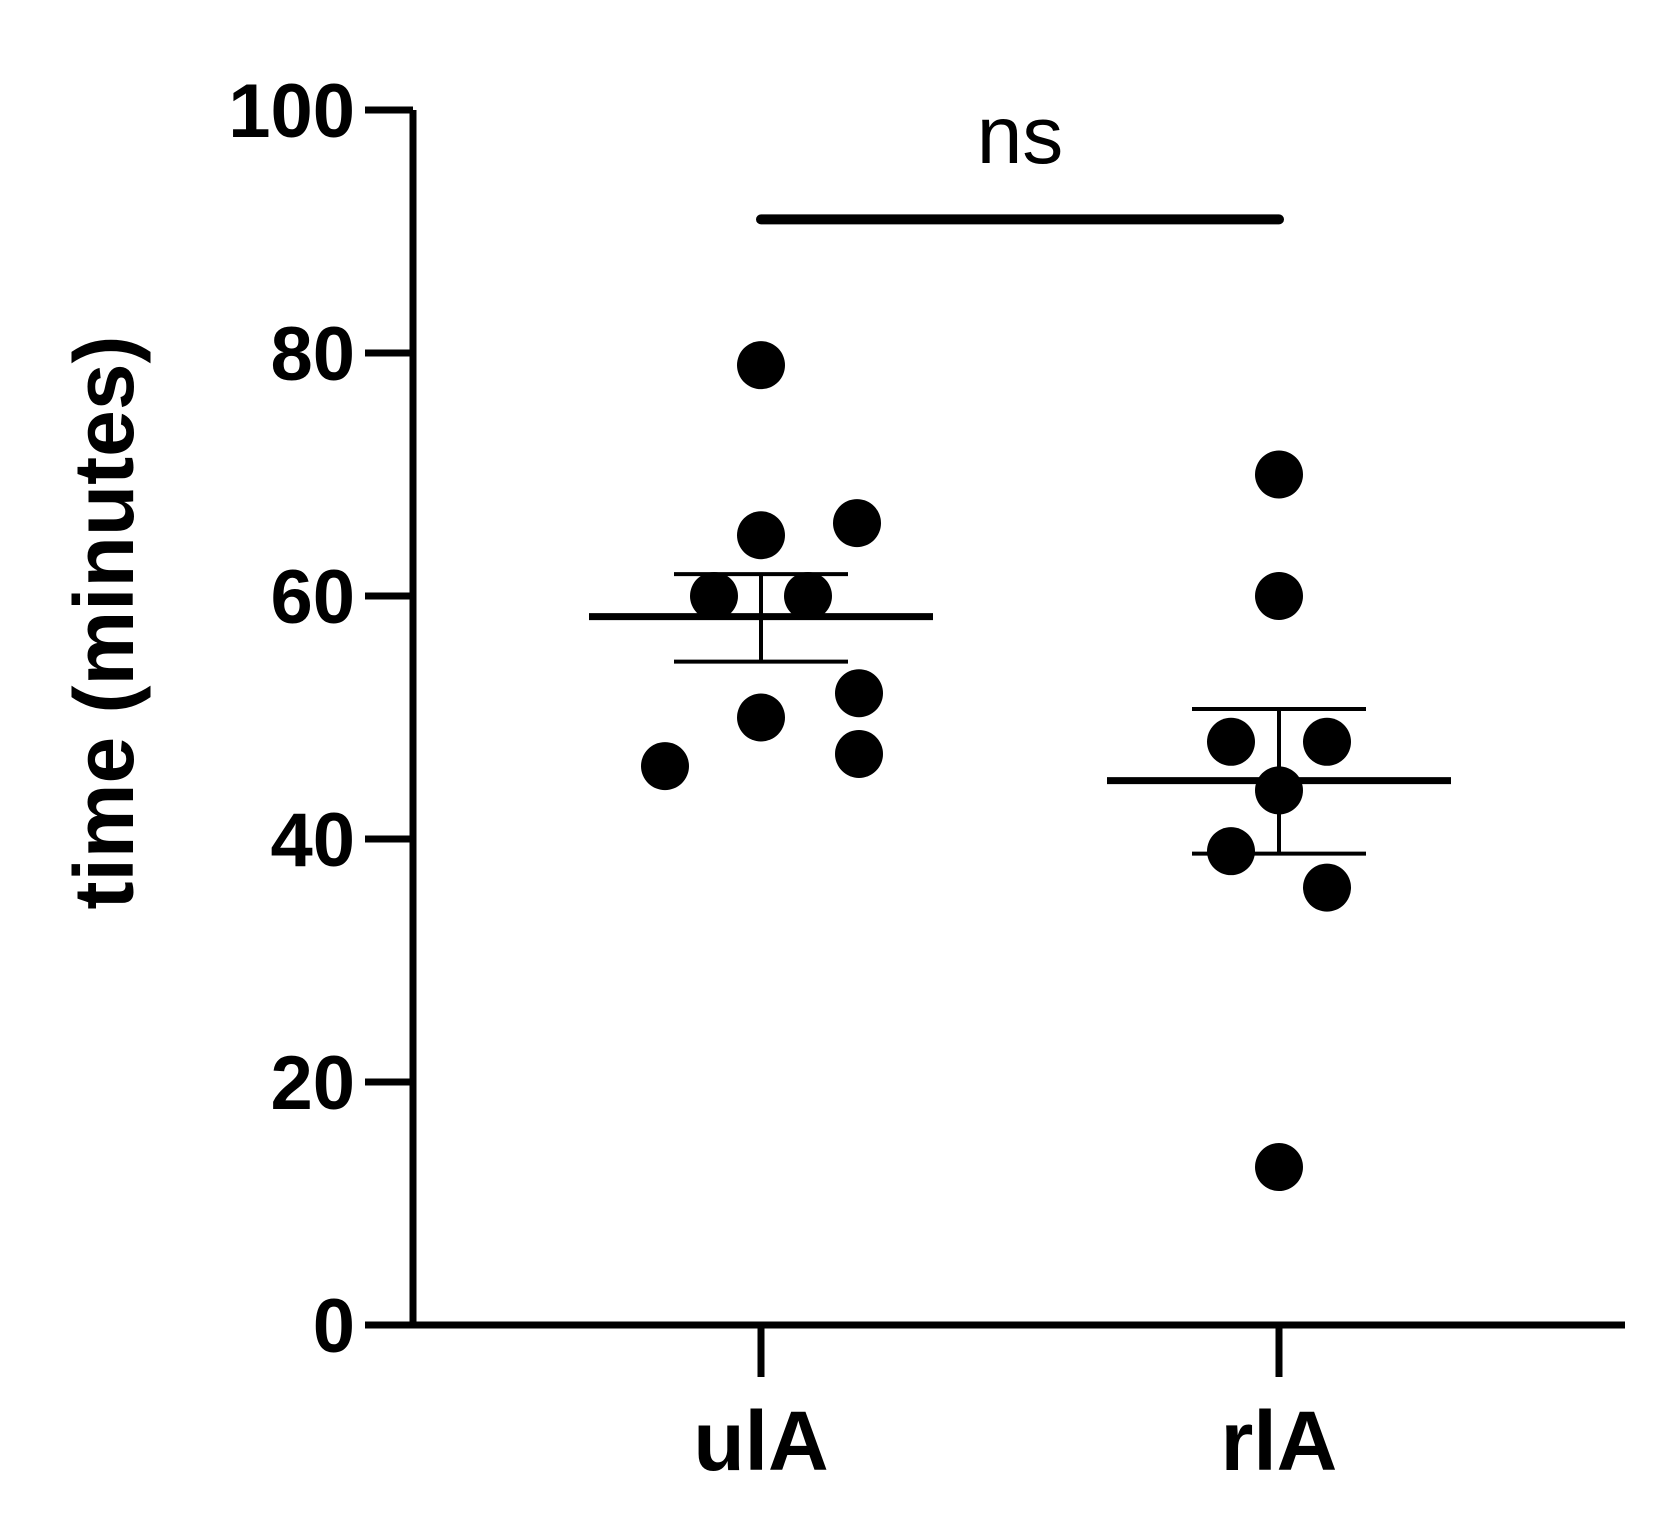 The height and width of the screenshot is (1518, 1672). Describe the element at coordinates (312, 1083) in the screenshot. I see `y-tick-label: 20` at that location.